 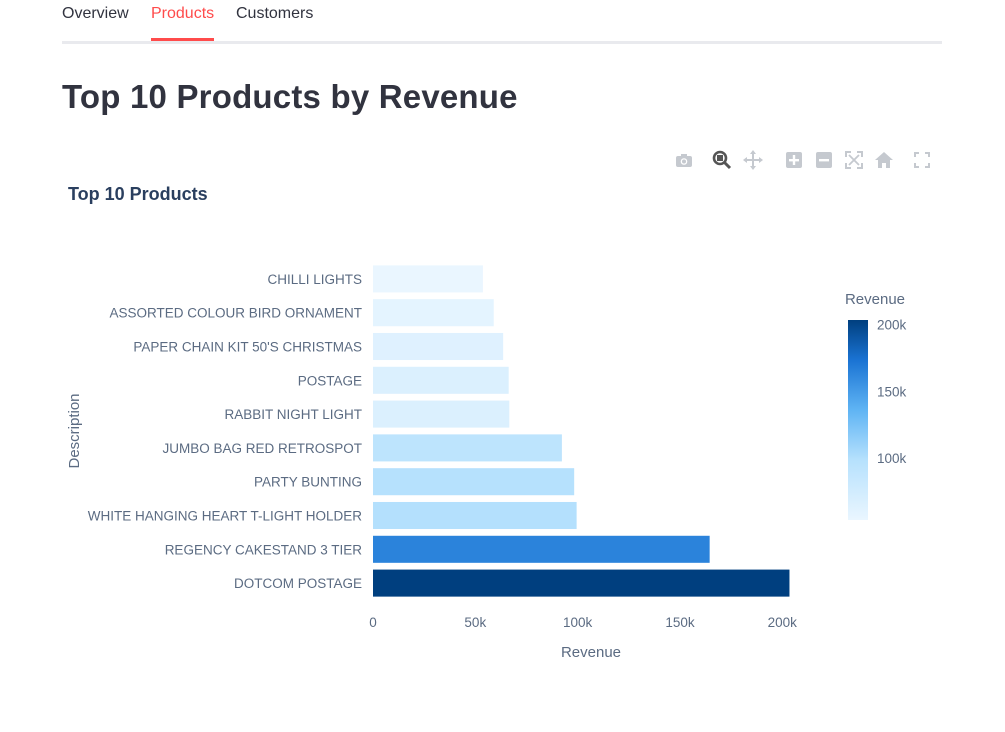 What do you see at coordinates (885, 161) in the screenshot?
I see `reset-axes-icon` at bounding box center [885, 161].